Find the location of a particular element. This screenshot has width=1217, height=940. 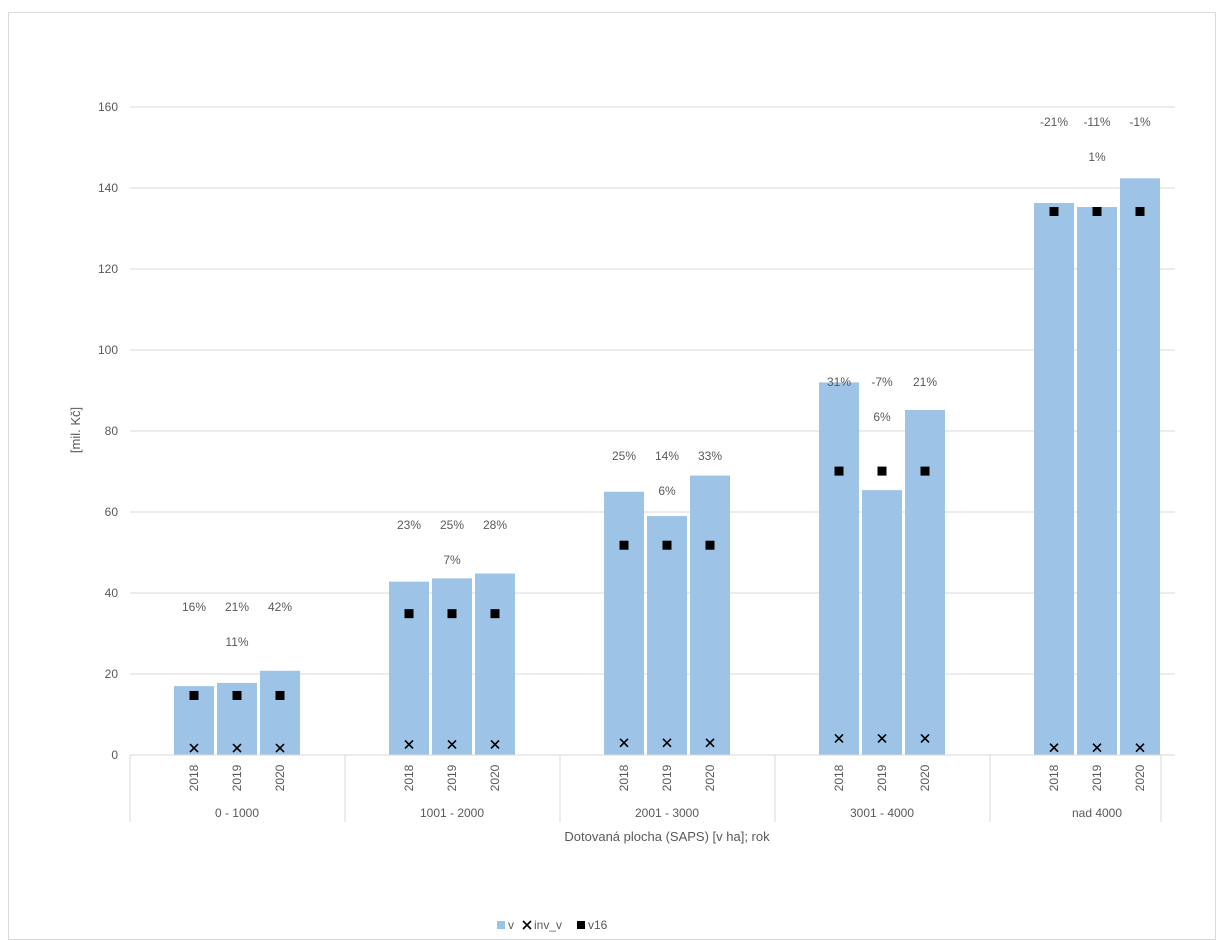

y-tick-labels: 0 20 40 60 80 100 120 140 160 is located at coordinates (108, 431).